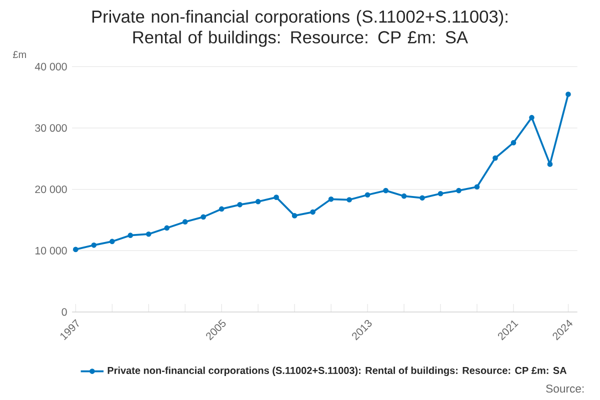 Image resolution: width=600 pixels, height=400 pixels. I want to click on y-tick-label: 30 000, so click(51, 128).